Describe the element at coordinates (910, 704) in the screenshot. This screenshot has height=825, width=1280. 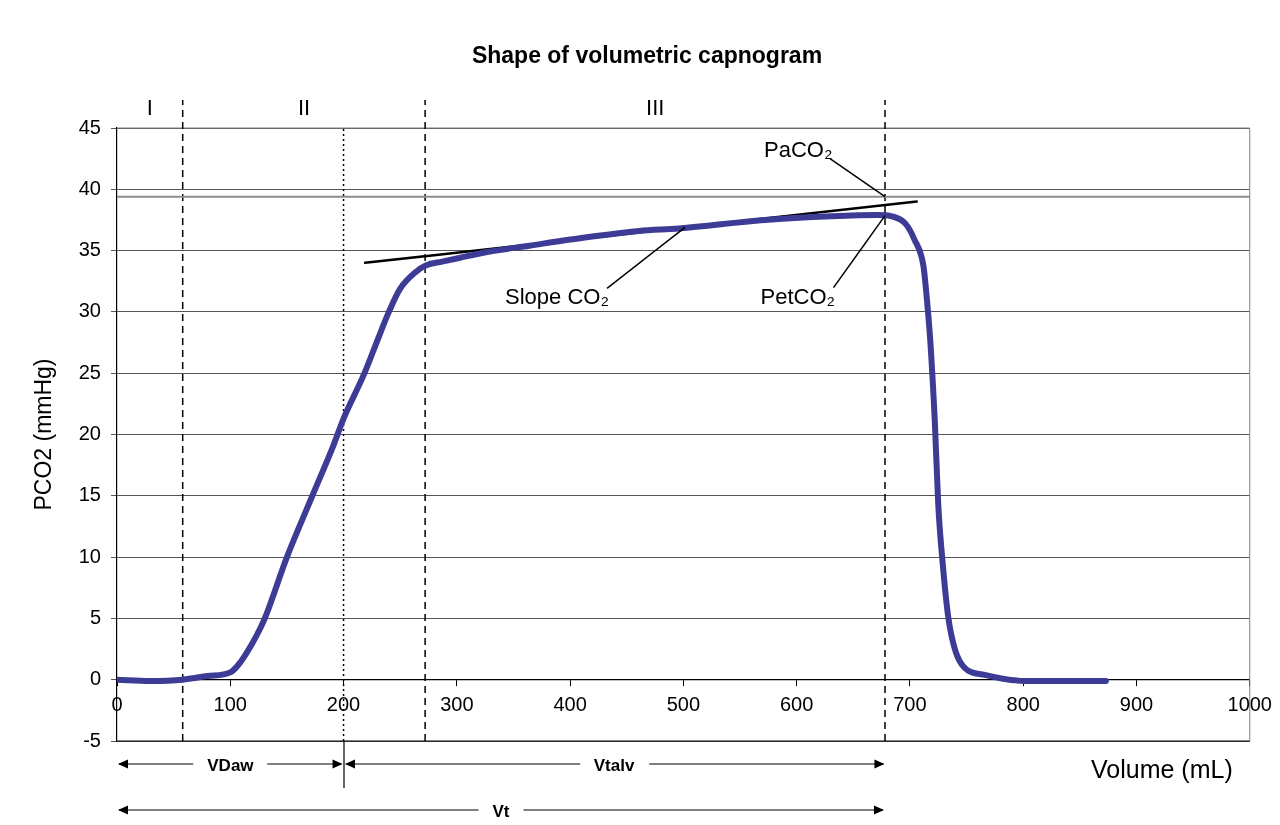
I see `x-tick-label: 700` at that location.